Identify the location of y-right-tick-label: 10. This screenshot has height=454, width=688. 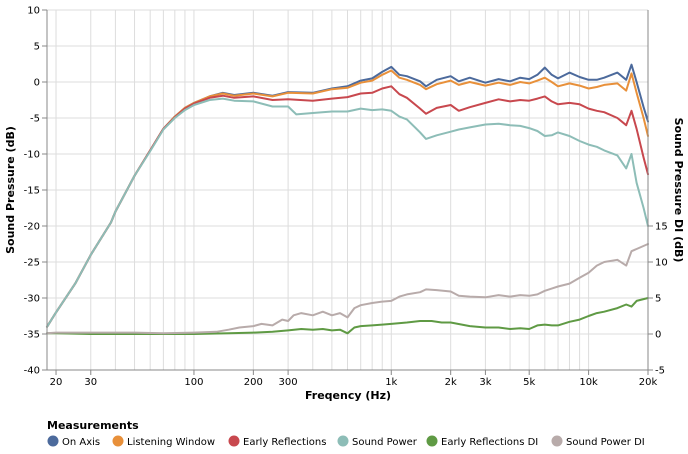
(661, 263).